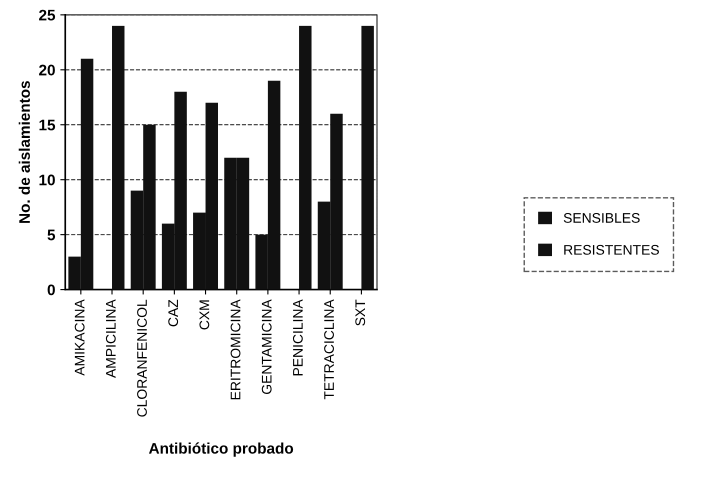 The height and width of the screenshot is (495, 725). What do you see at coordinates (297, 337) in the screenshot?
I see `x-tick-label: PENICILINA` at bounding box center [297, 337].